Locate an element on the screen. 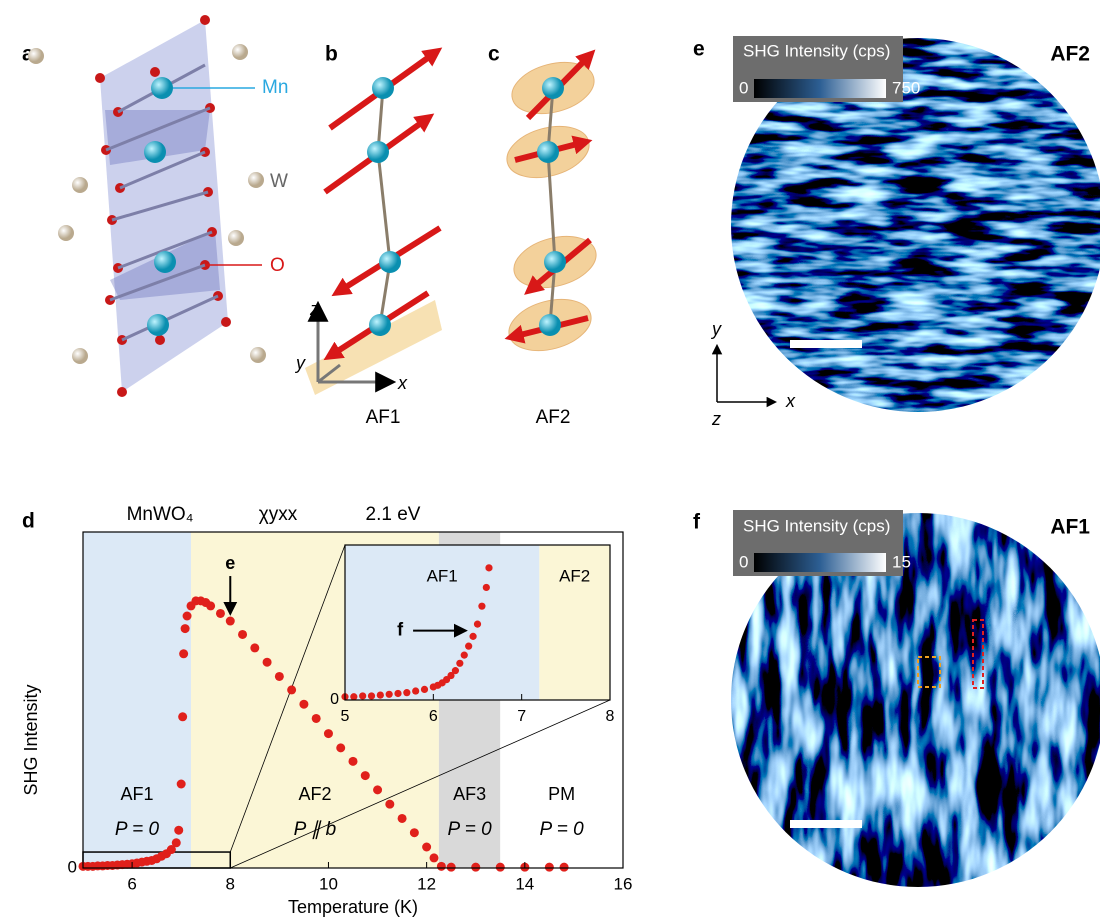 Image resolution: width=1100 pixels, height=924 pixels. panel-b: b z y x AF1 is located at coordinates (368, 235).